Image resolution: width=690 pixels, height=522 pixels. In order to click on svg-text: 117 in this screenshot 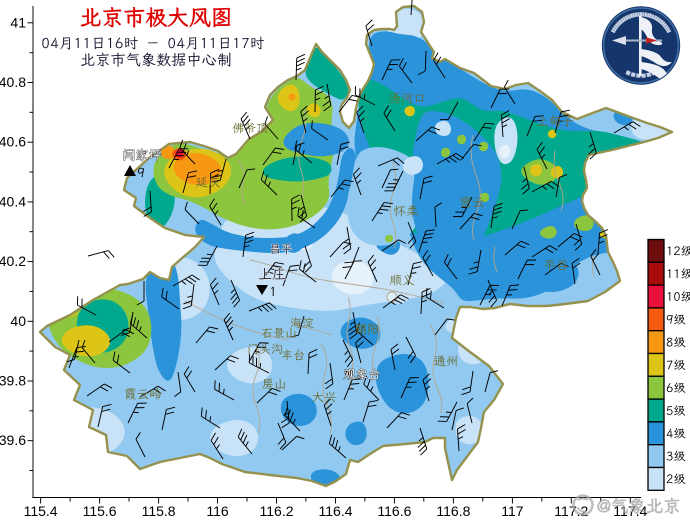, I will do `click(512, 511)`.